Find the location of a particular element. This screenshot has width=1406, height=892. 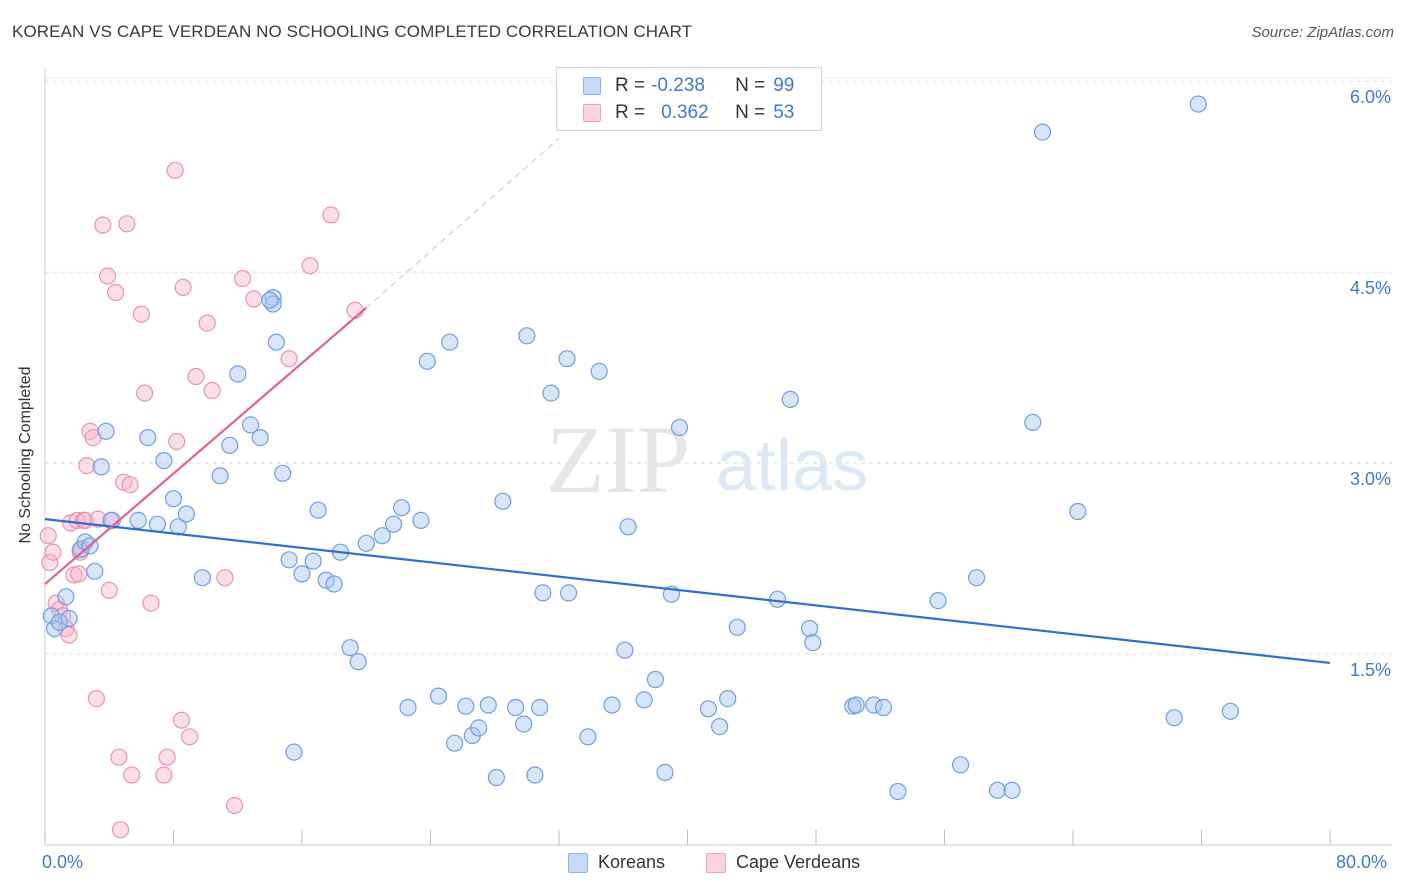

y-tick-label: 6.0% is located at coordinates (1371, 97).